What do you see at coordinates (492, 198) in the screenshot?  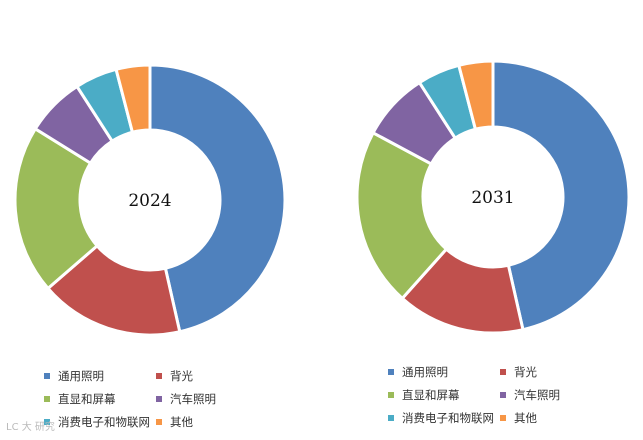 I see `center-label-2031: 2031` at bounding box center [492, 198].